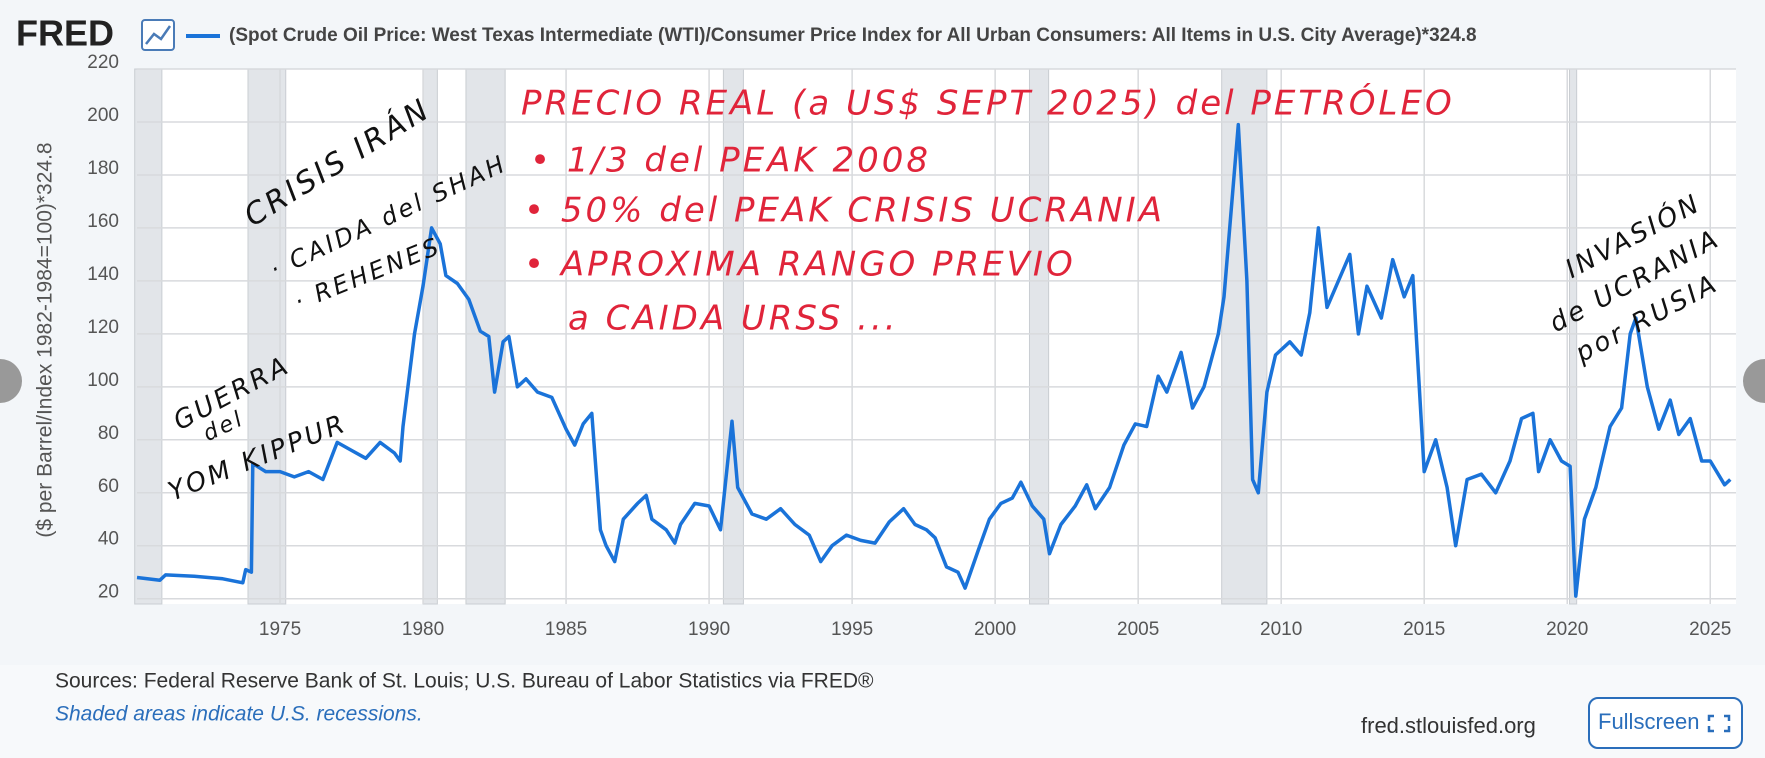 The height and width of the screenshot is (758, 1765). I want to click on x-tick-label: 2005, so click(1138, 629).